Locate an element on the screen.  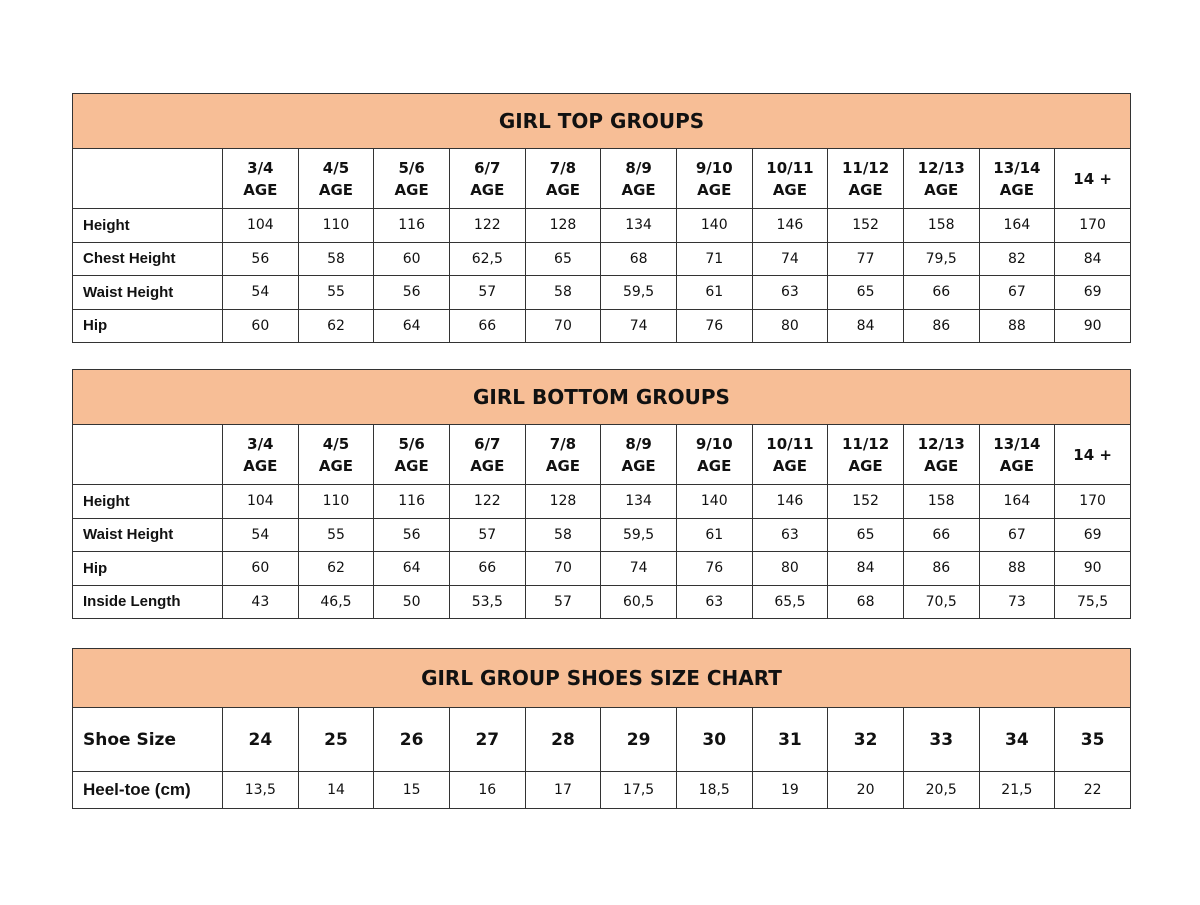
table-cell: 58 is located at coordinates (563, 292).